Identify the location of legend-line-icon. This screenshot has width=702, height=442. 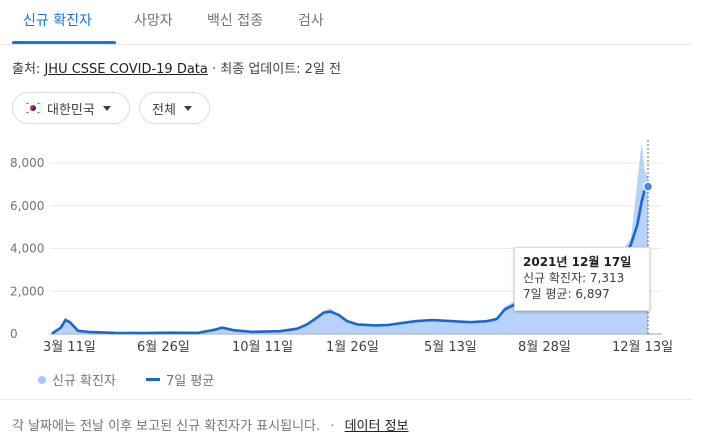
(153, 379).